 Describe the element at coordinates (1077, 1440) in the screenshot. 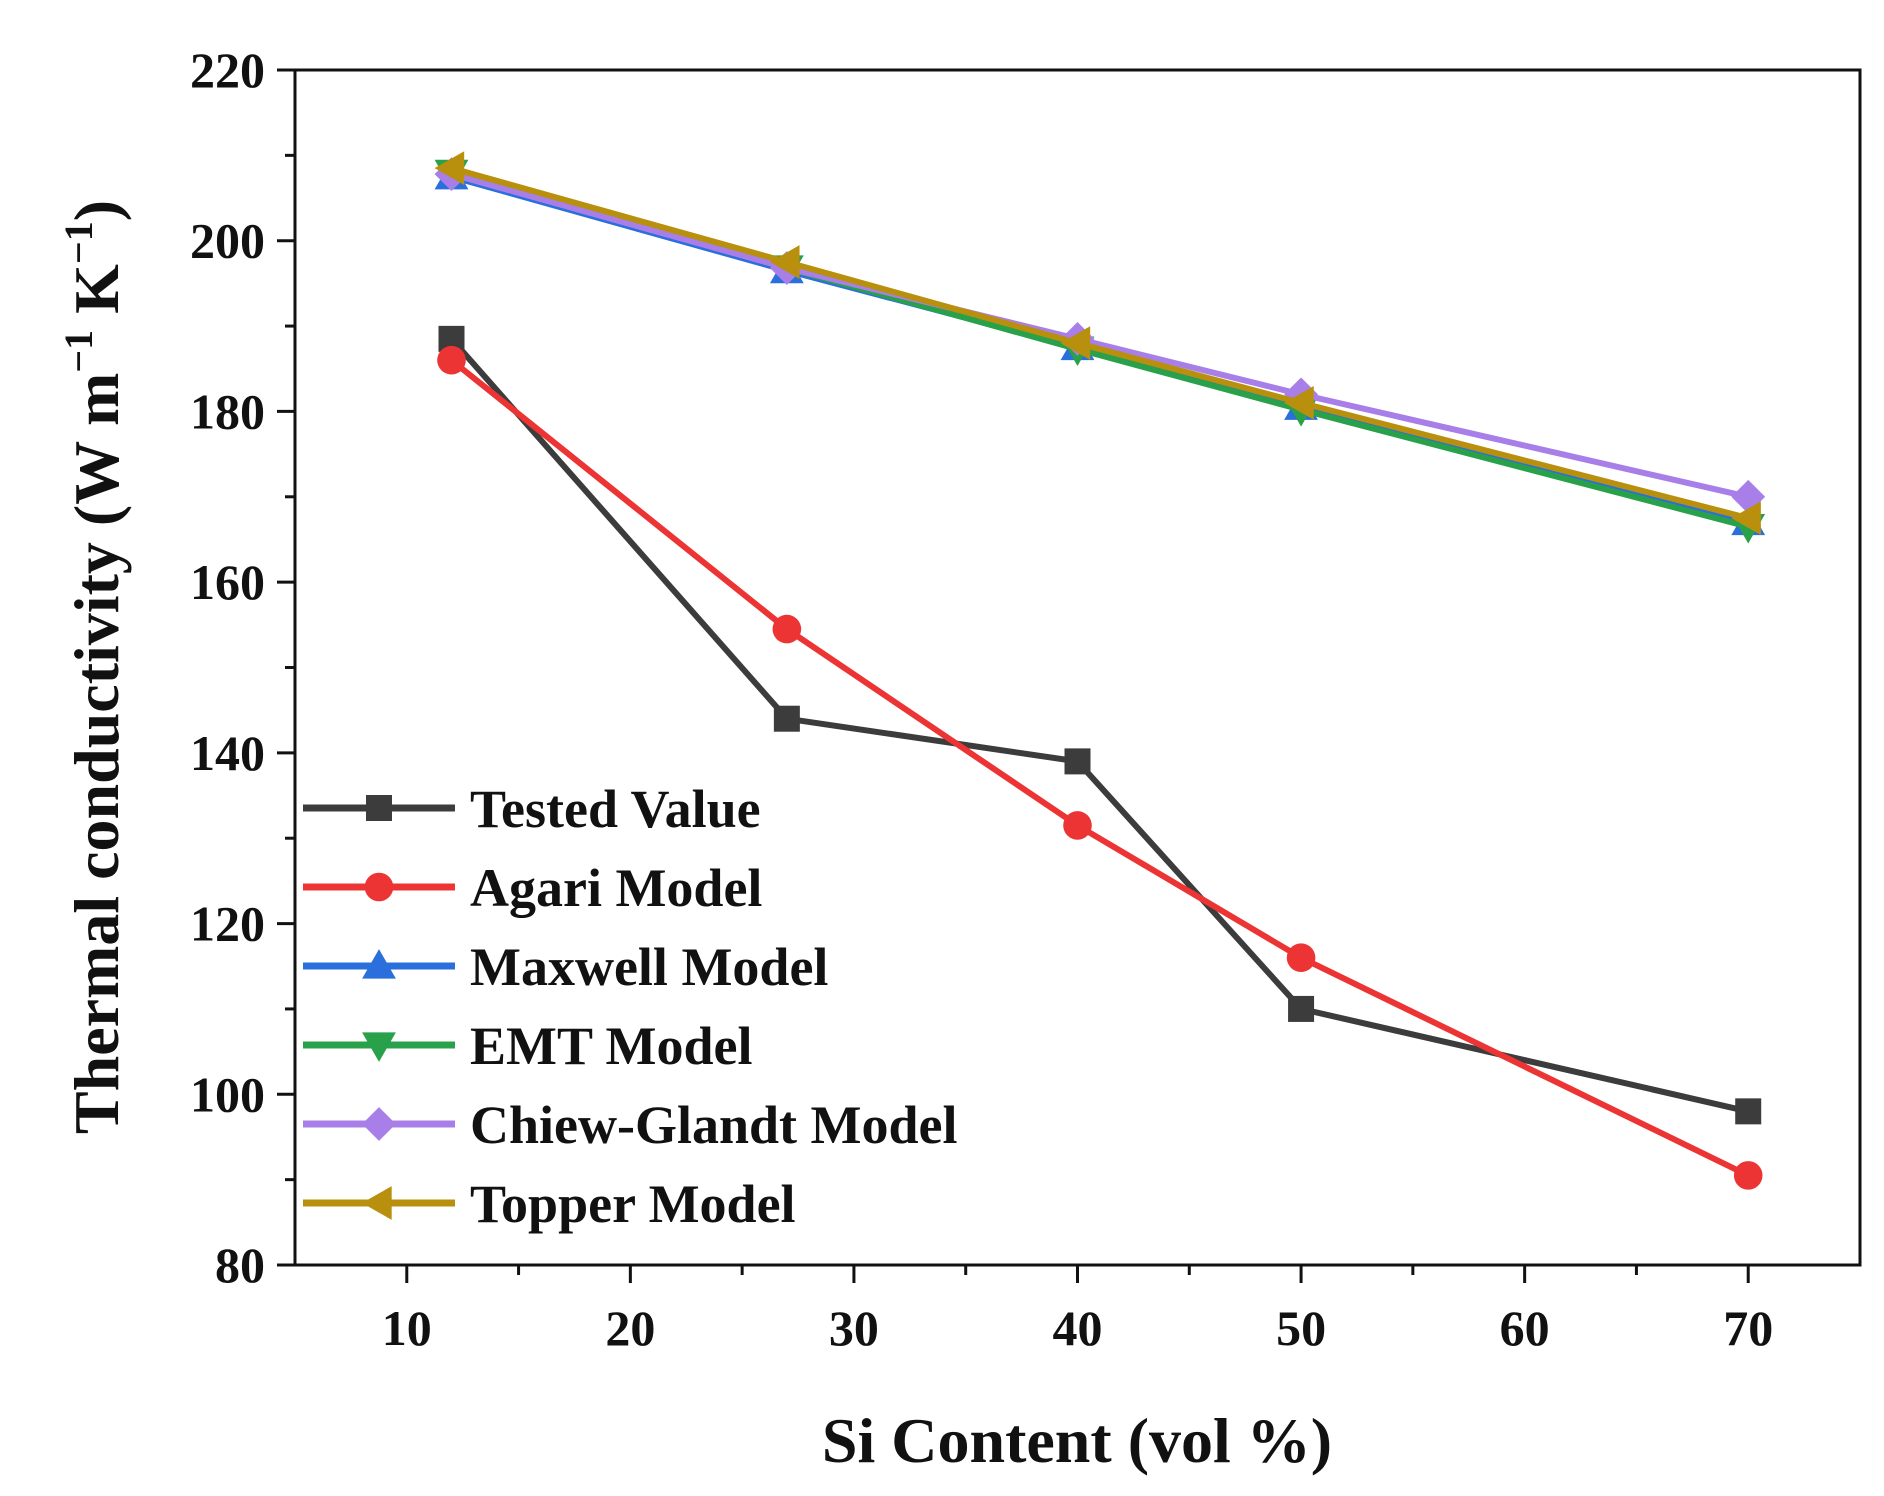

I see `x-axis-title: Si Content (vol %)` at that location.